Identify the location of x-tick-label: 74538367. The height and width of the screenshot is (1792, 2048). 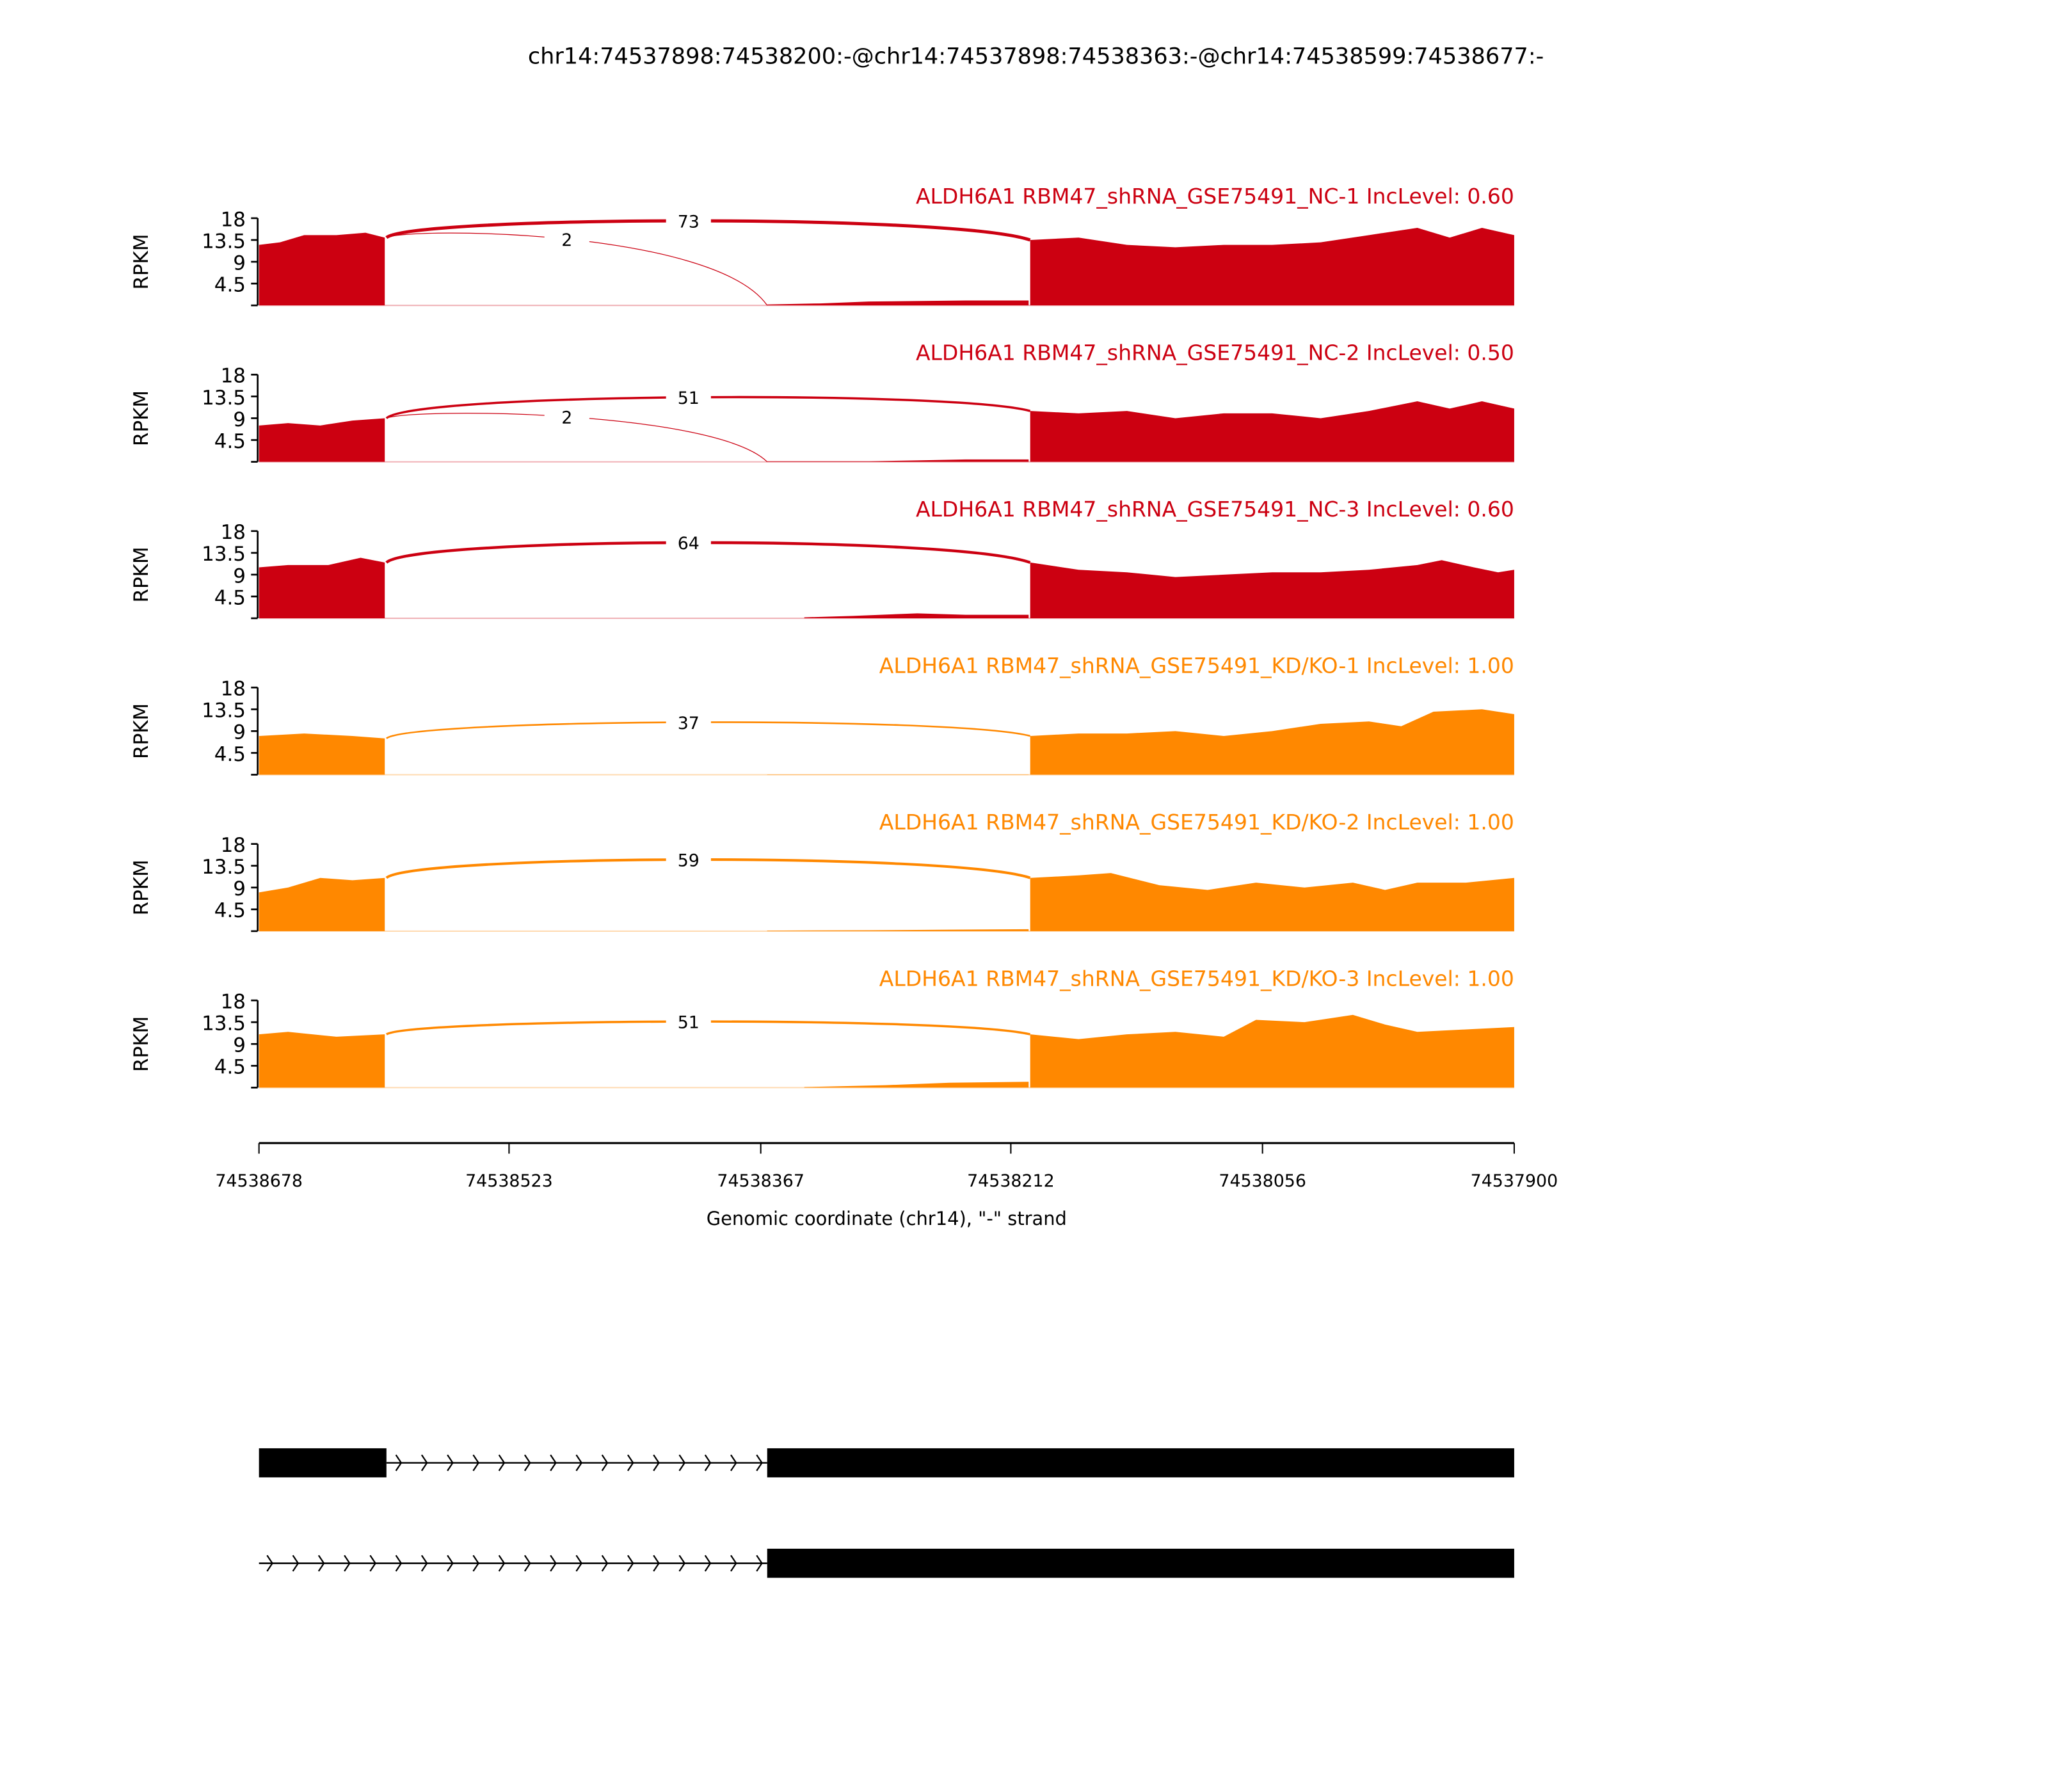
(760, 1181).